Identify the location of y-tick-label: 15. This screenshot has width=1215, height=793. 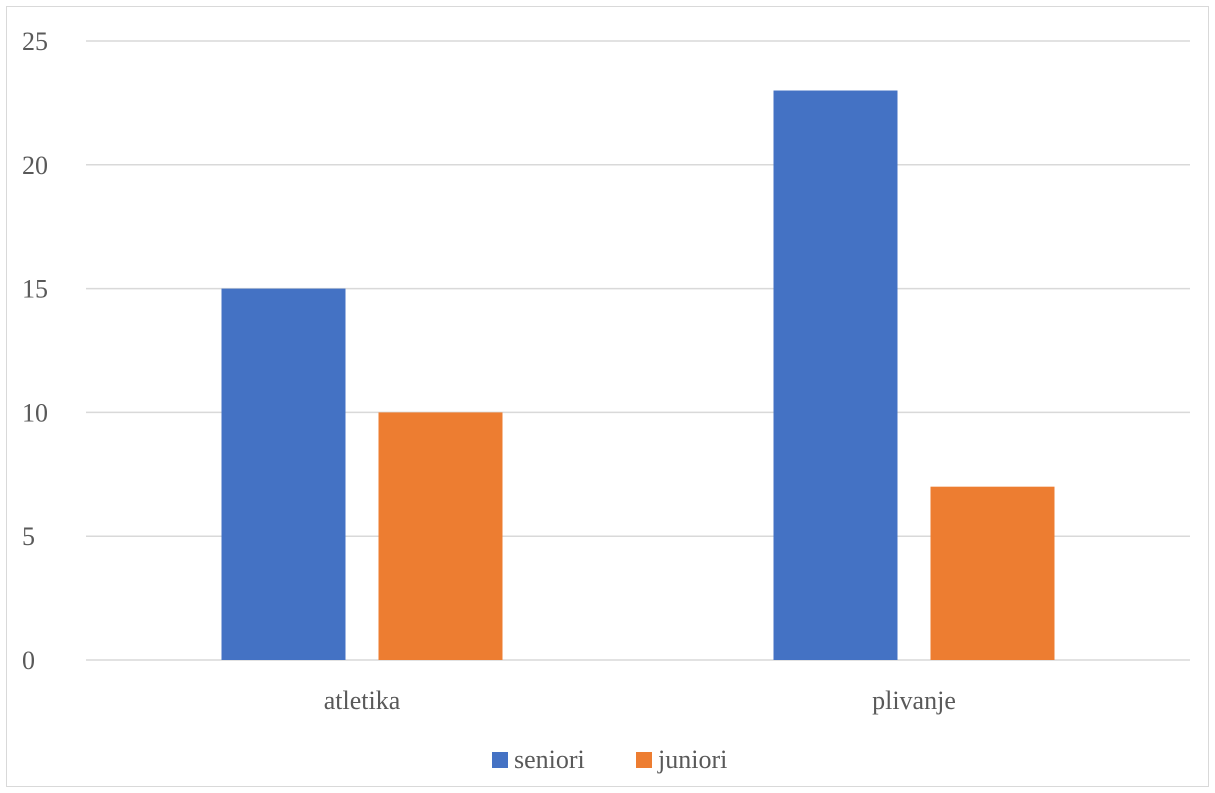
(35, 289).